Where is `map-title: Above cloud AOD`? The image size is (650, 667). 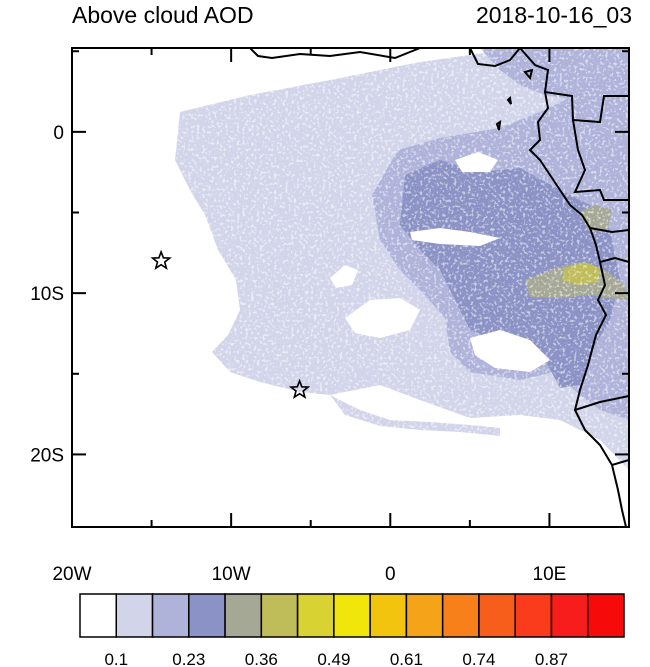 map-title: Above cloud AOD is located at coordinates (163, 15).